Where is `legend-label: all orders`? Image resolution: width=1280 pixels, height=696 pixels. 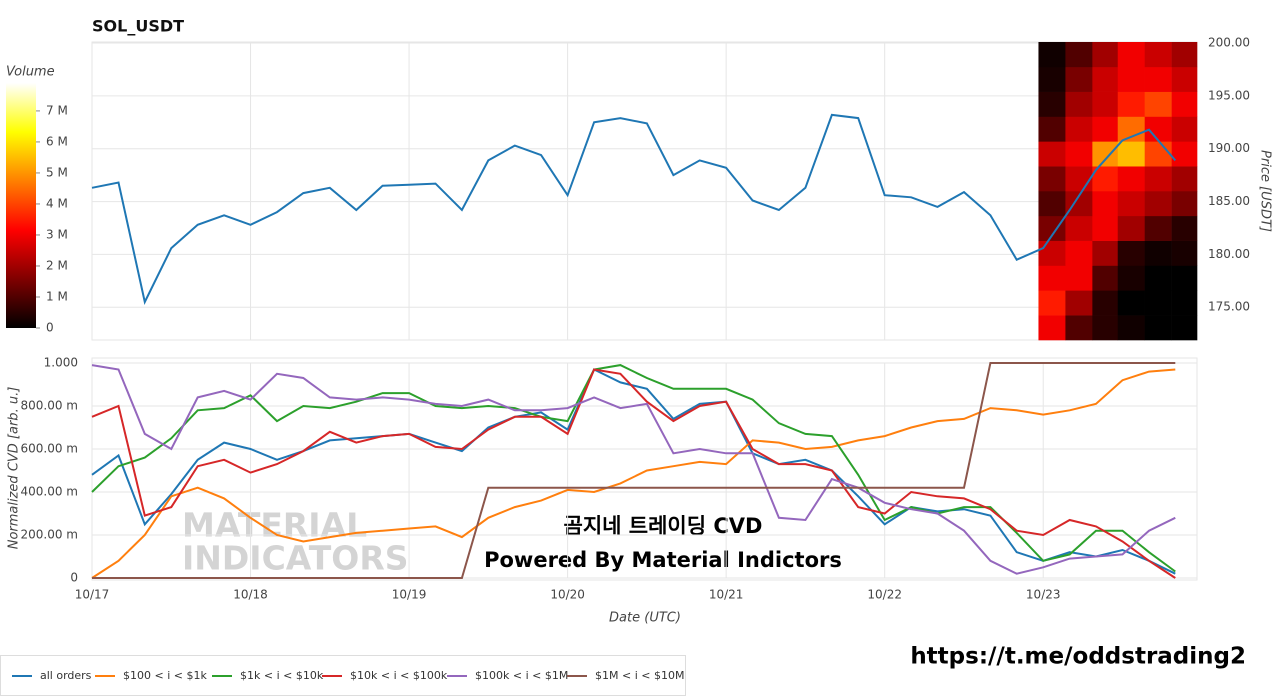 legend-label: all orders is located at coordinates (66, 675).